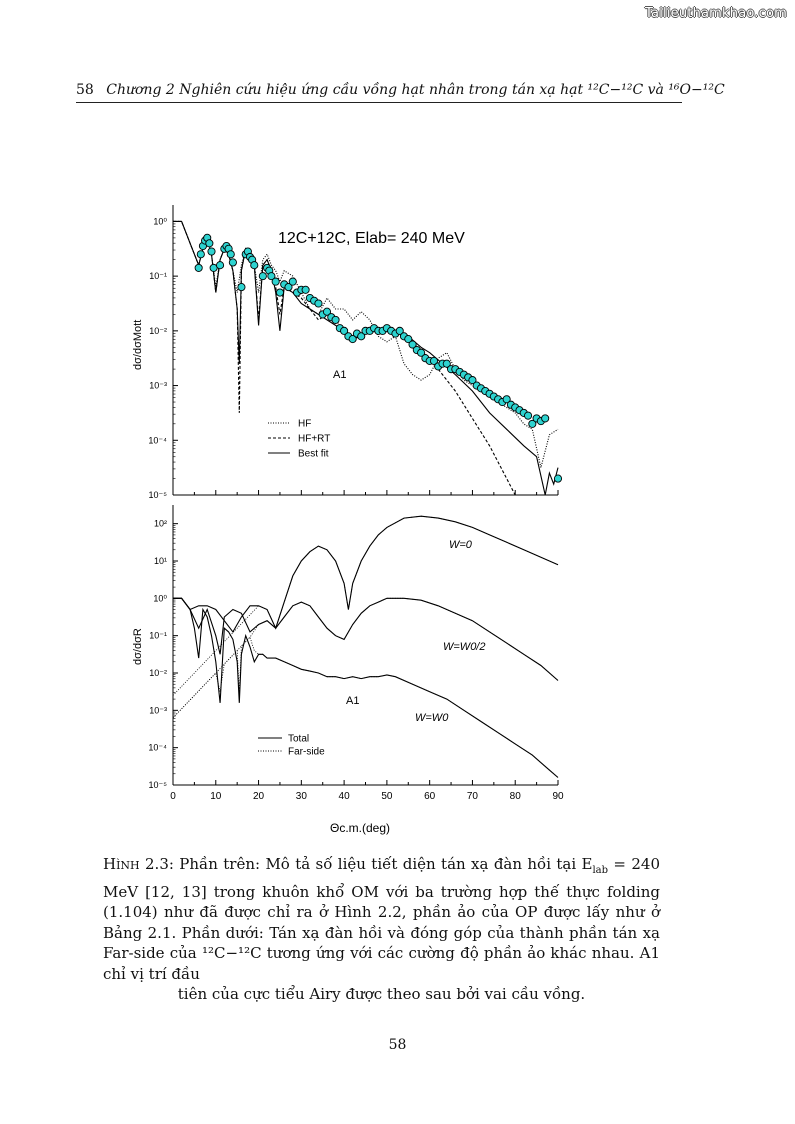  I want to click on annotation: W=W0/2, so click(464, 647).